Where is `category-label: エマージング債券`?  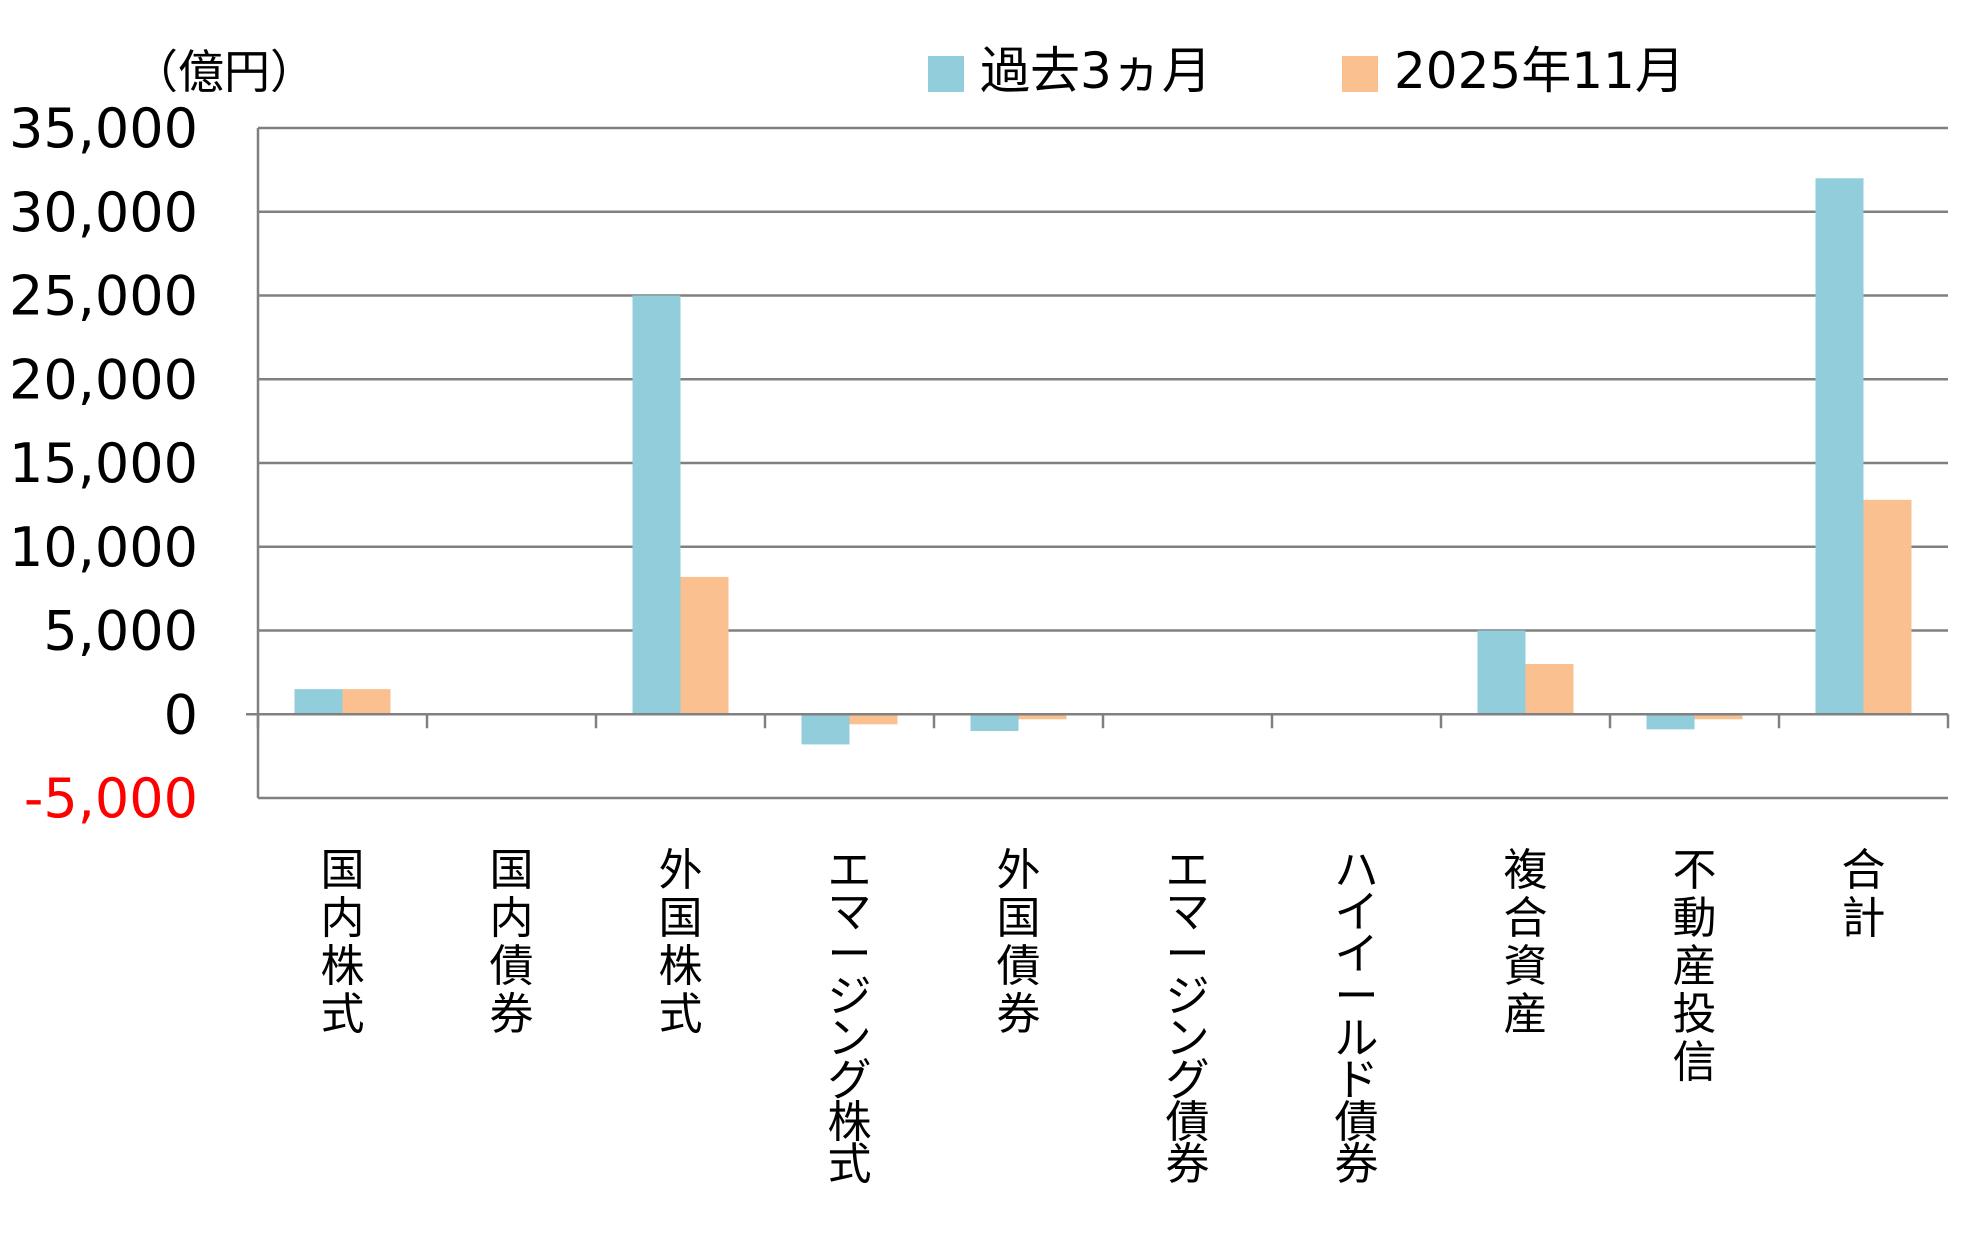 category-label: エマージング債券 is located at coordinates (1188, 1017).